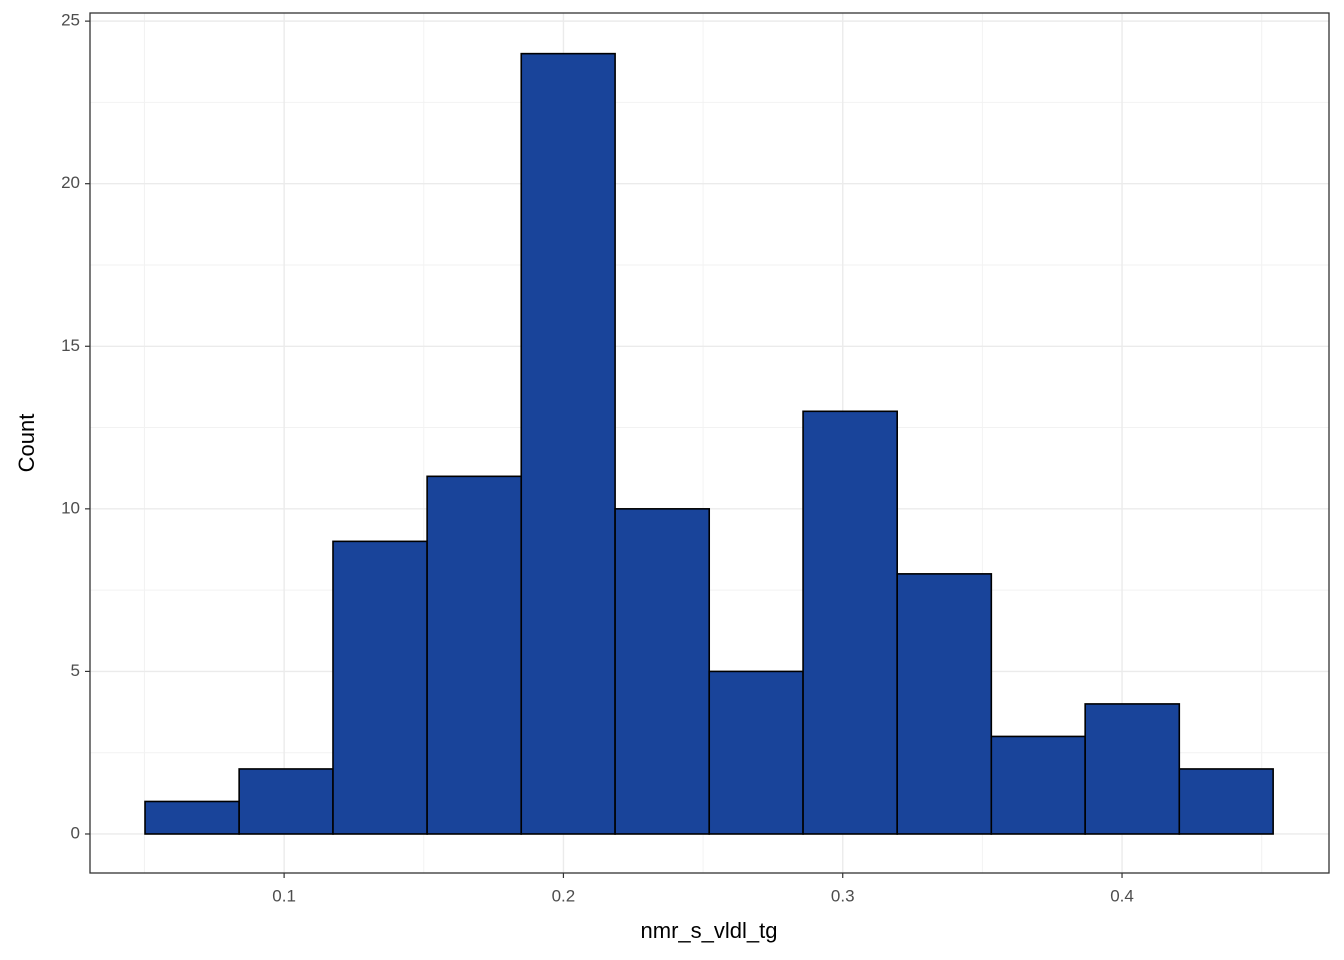 The width and height of the screenshot is (1344, 960). What do you see at coordinates (75, 832) in the screenshot?
I see `y-tick-label: 0` at bounding box center [75, 832].